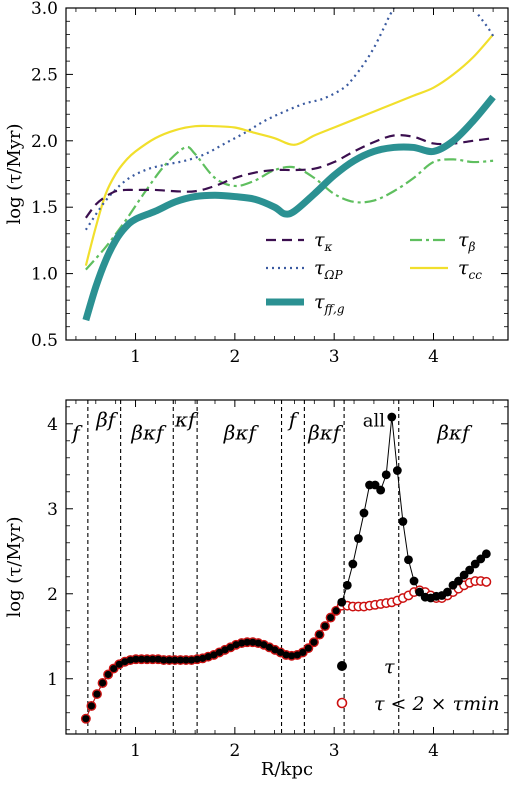  Describe the element at coordinates (44, 9) in the screenshot. I see `y-tick-label: 3.0` at that location.